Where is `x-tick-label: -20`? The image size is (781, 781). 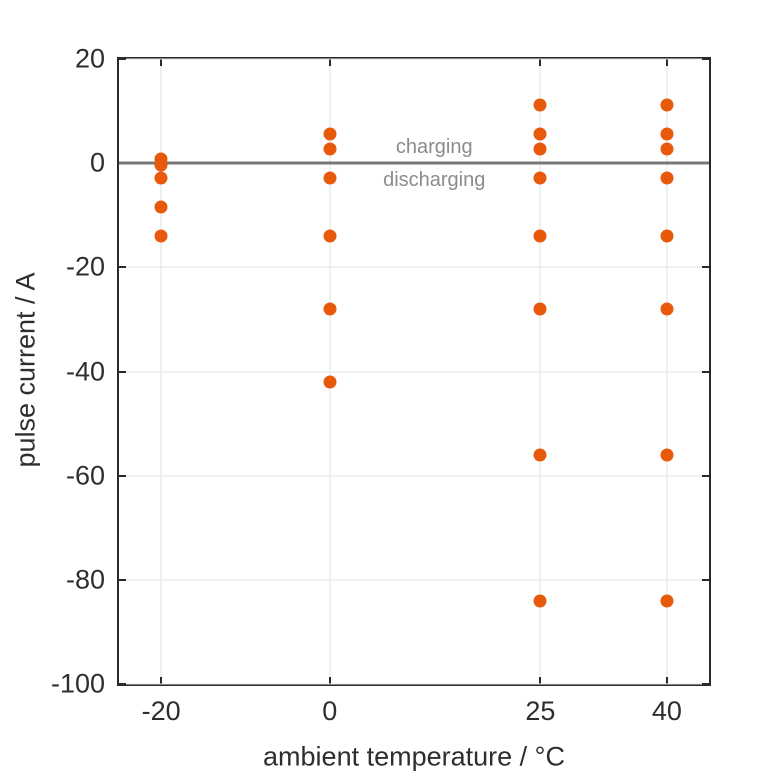 x-tick-label: -20 is located at coordinates (161, 711).